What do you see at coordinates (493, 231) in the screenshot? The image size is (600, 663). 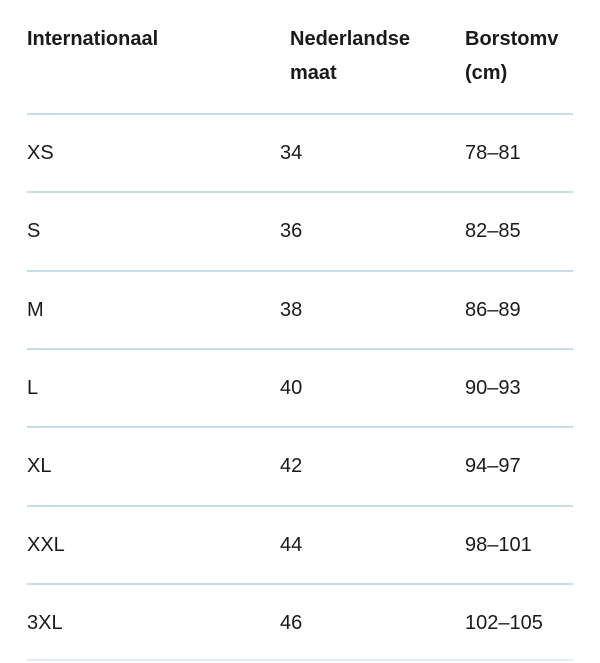 I see `cell-chest: 82–85` at bounding box center [493, 231].